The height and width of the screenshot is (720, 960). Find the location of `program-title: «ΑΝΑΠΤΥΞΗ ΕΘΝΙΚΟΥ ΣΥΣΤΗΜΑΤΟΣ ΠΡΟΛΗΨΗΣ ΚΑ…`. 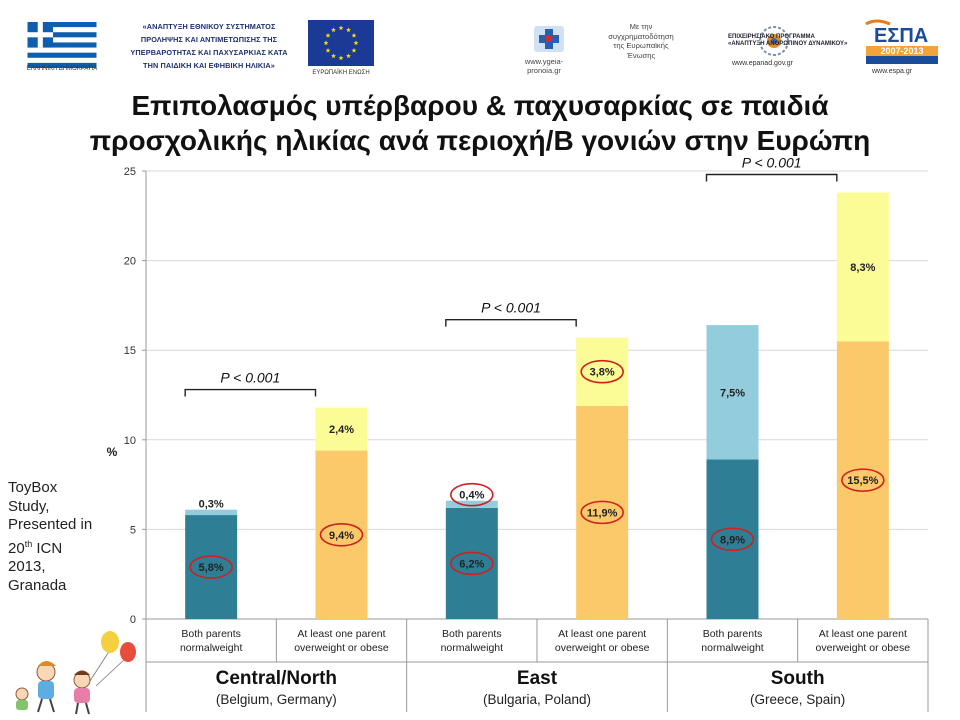

program-title: «ΑΝΑΠΤΥΞΗ ΕΘΝΙΚΟΥ ΣΥΣΤΗΜΑΤΟΣ ΠΡΟΛΗΨΗΣ ΚΑ… is located at coordinates (209, 46).